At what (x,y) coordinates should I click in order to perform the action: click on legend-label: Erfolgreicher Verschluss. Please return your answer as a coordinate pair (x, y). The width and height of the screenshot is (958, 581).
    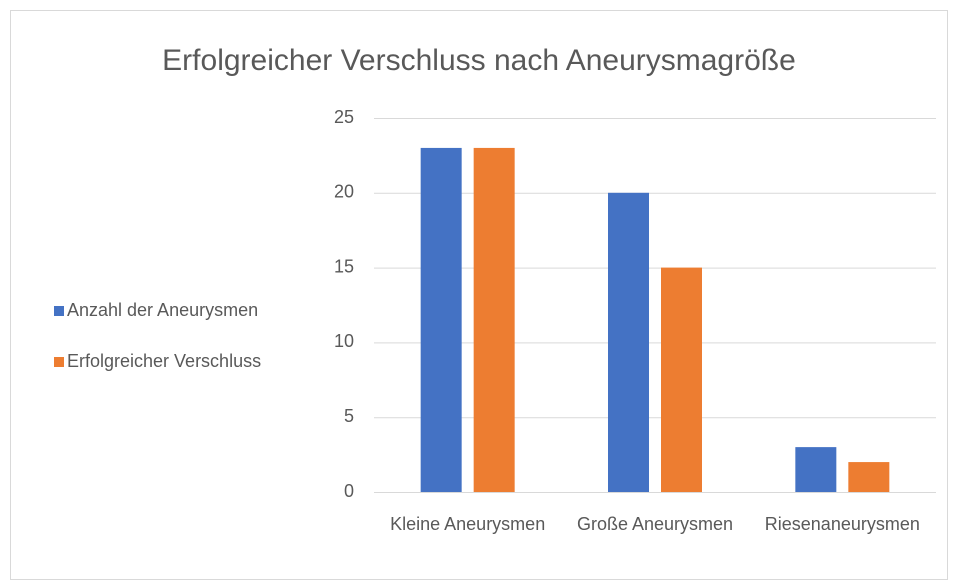
    Looking at the image, I should click on (164, 361).